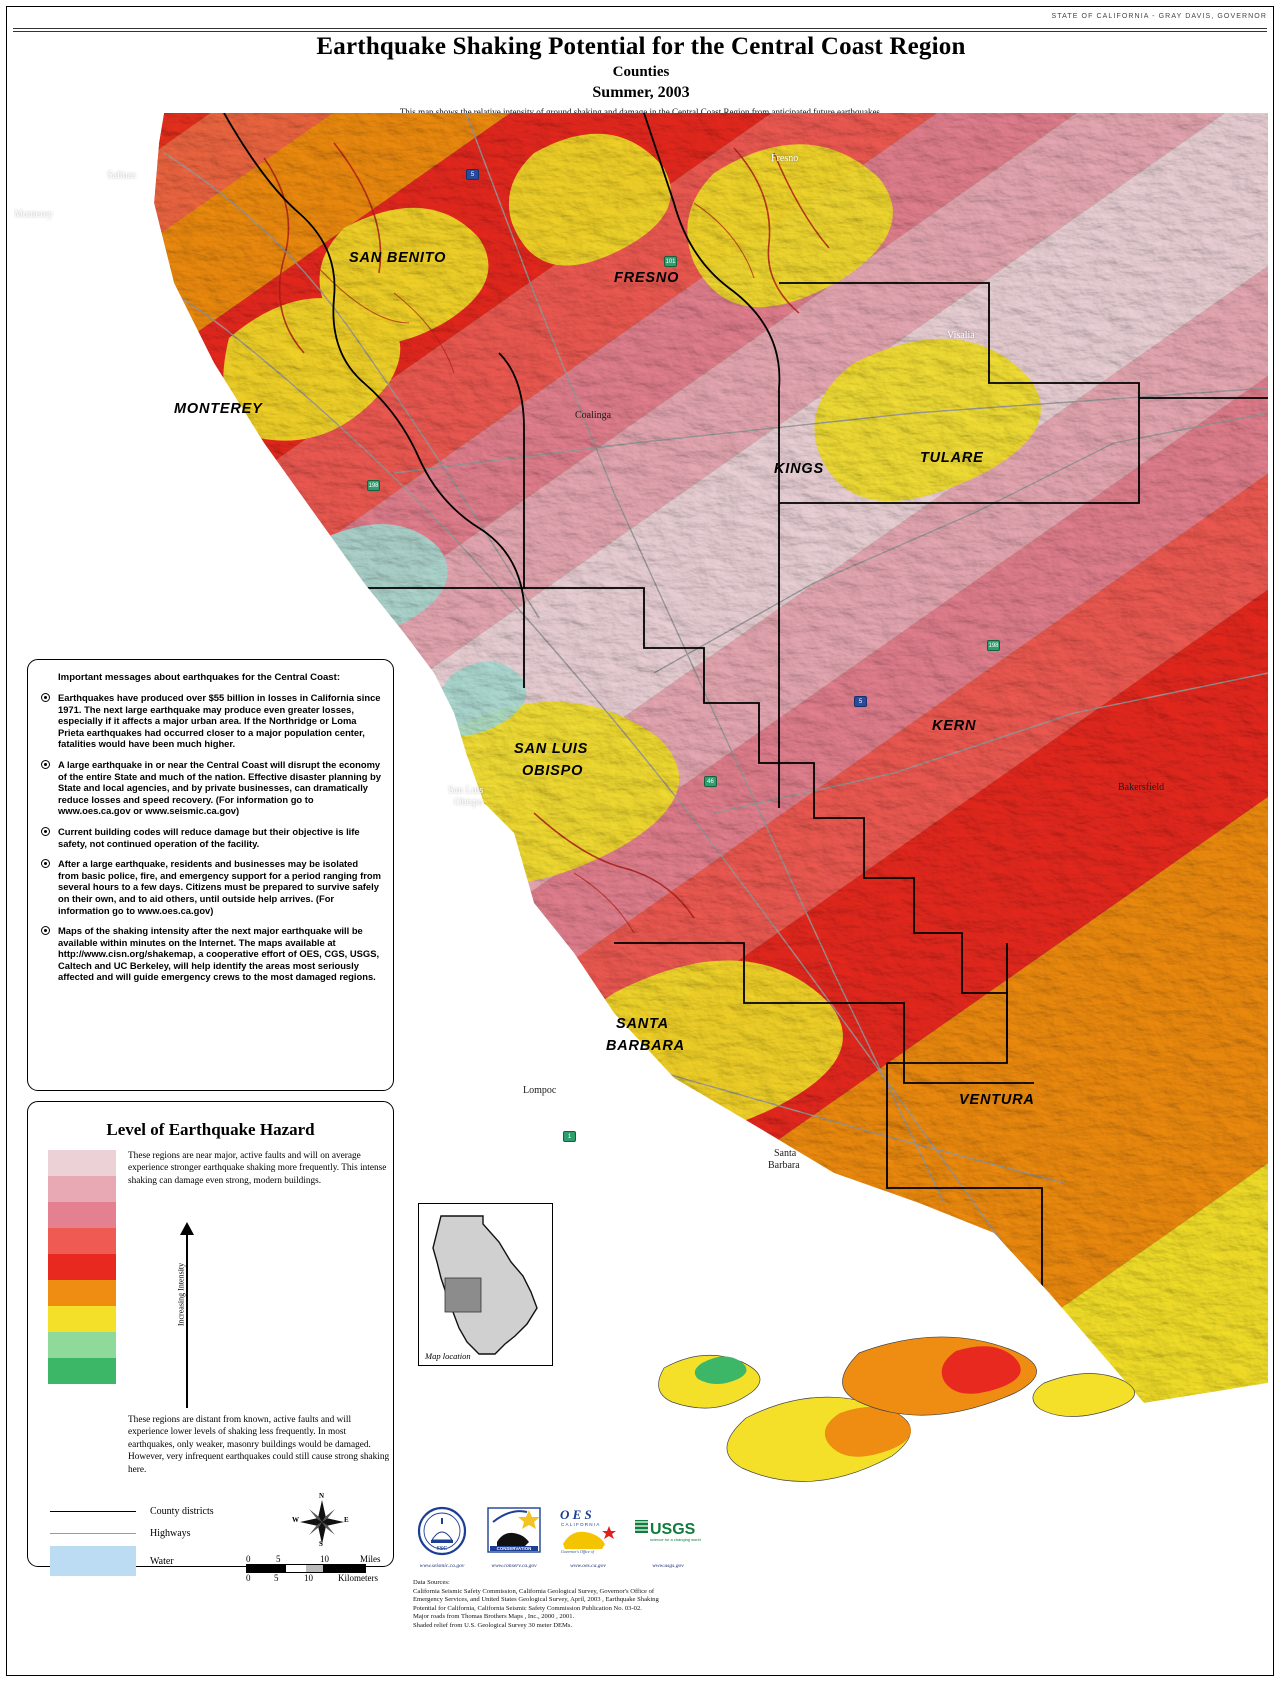 The image size is (1280, 1682). Describe the element at coordinates (321, 1544) in the screenshot. I see `compass-s: S` at that location.